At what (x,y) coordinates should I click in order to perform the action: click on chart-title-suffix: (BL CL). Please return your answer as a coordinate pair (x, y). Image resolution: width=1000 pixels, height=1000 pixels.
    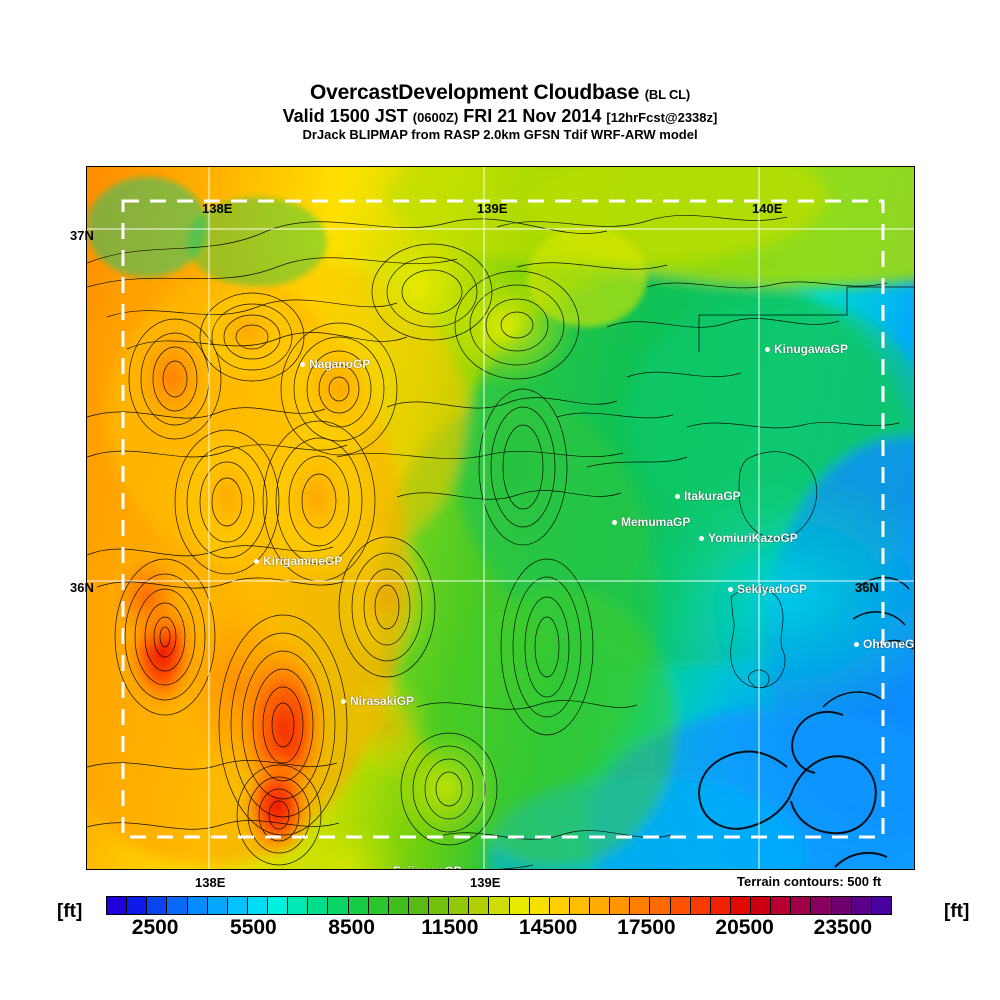
    Looking at the image, I should click on (667, 94).